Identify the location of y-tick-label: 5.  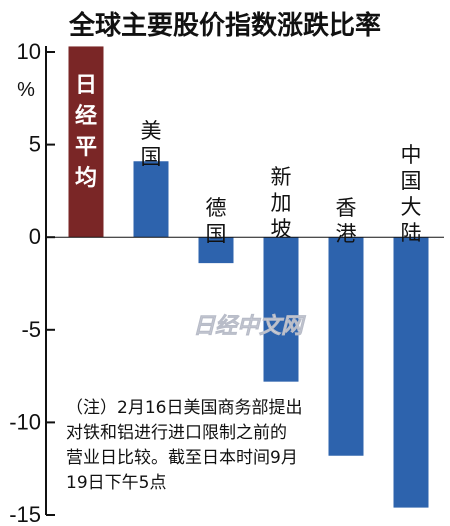
(35, 144).